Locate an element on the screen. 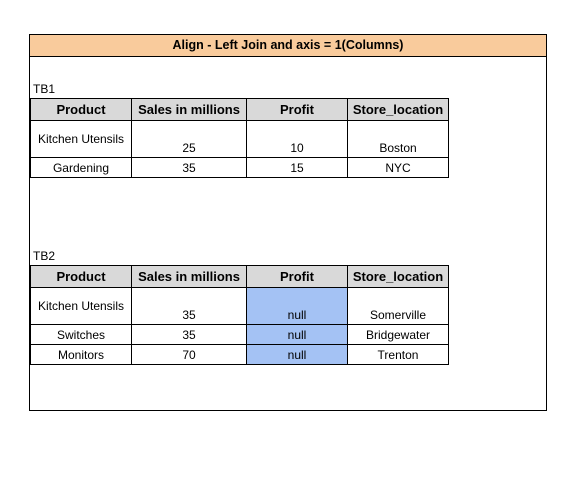 Image resolution: width=574 pixels, height=500 pixels. cell-profit: 10 is located at coordinates (297, 139).